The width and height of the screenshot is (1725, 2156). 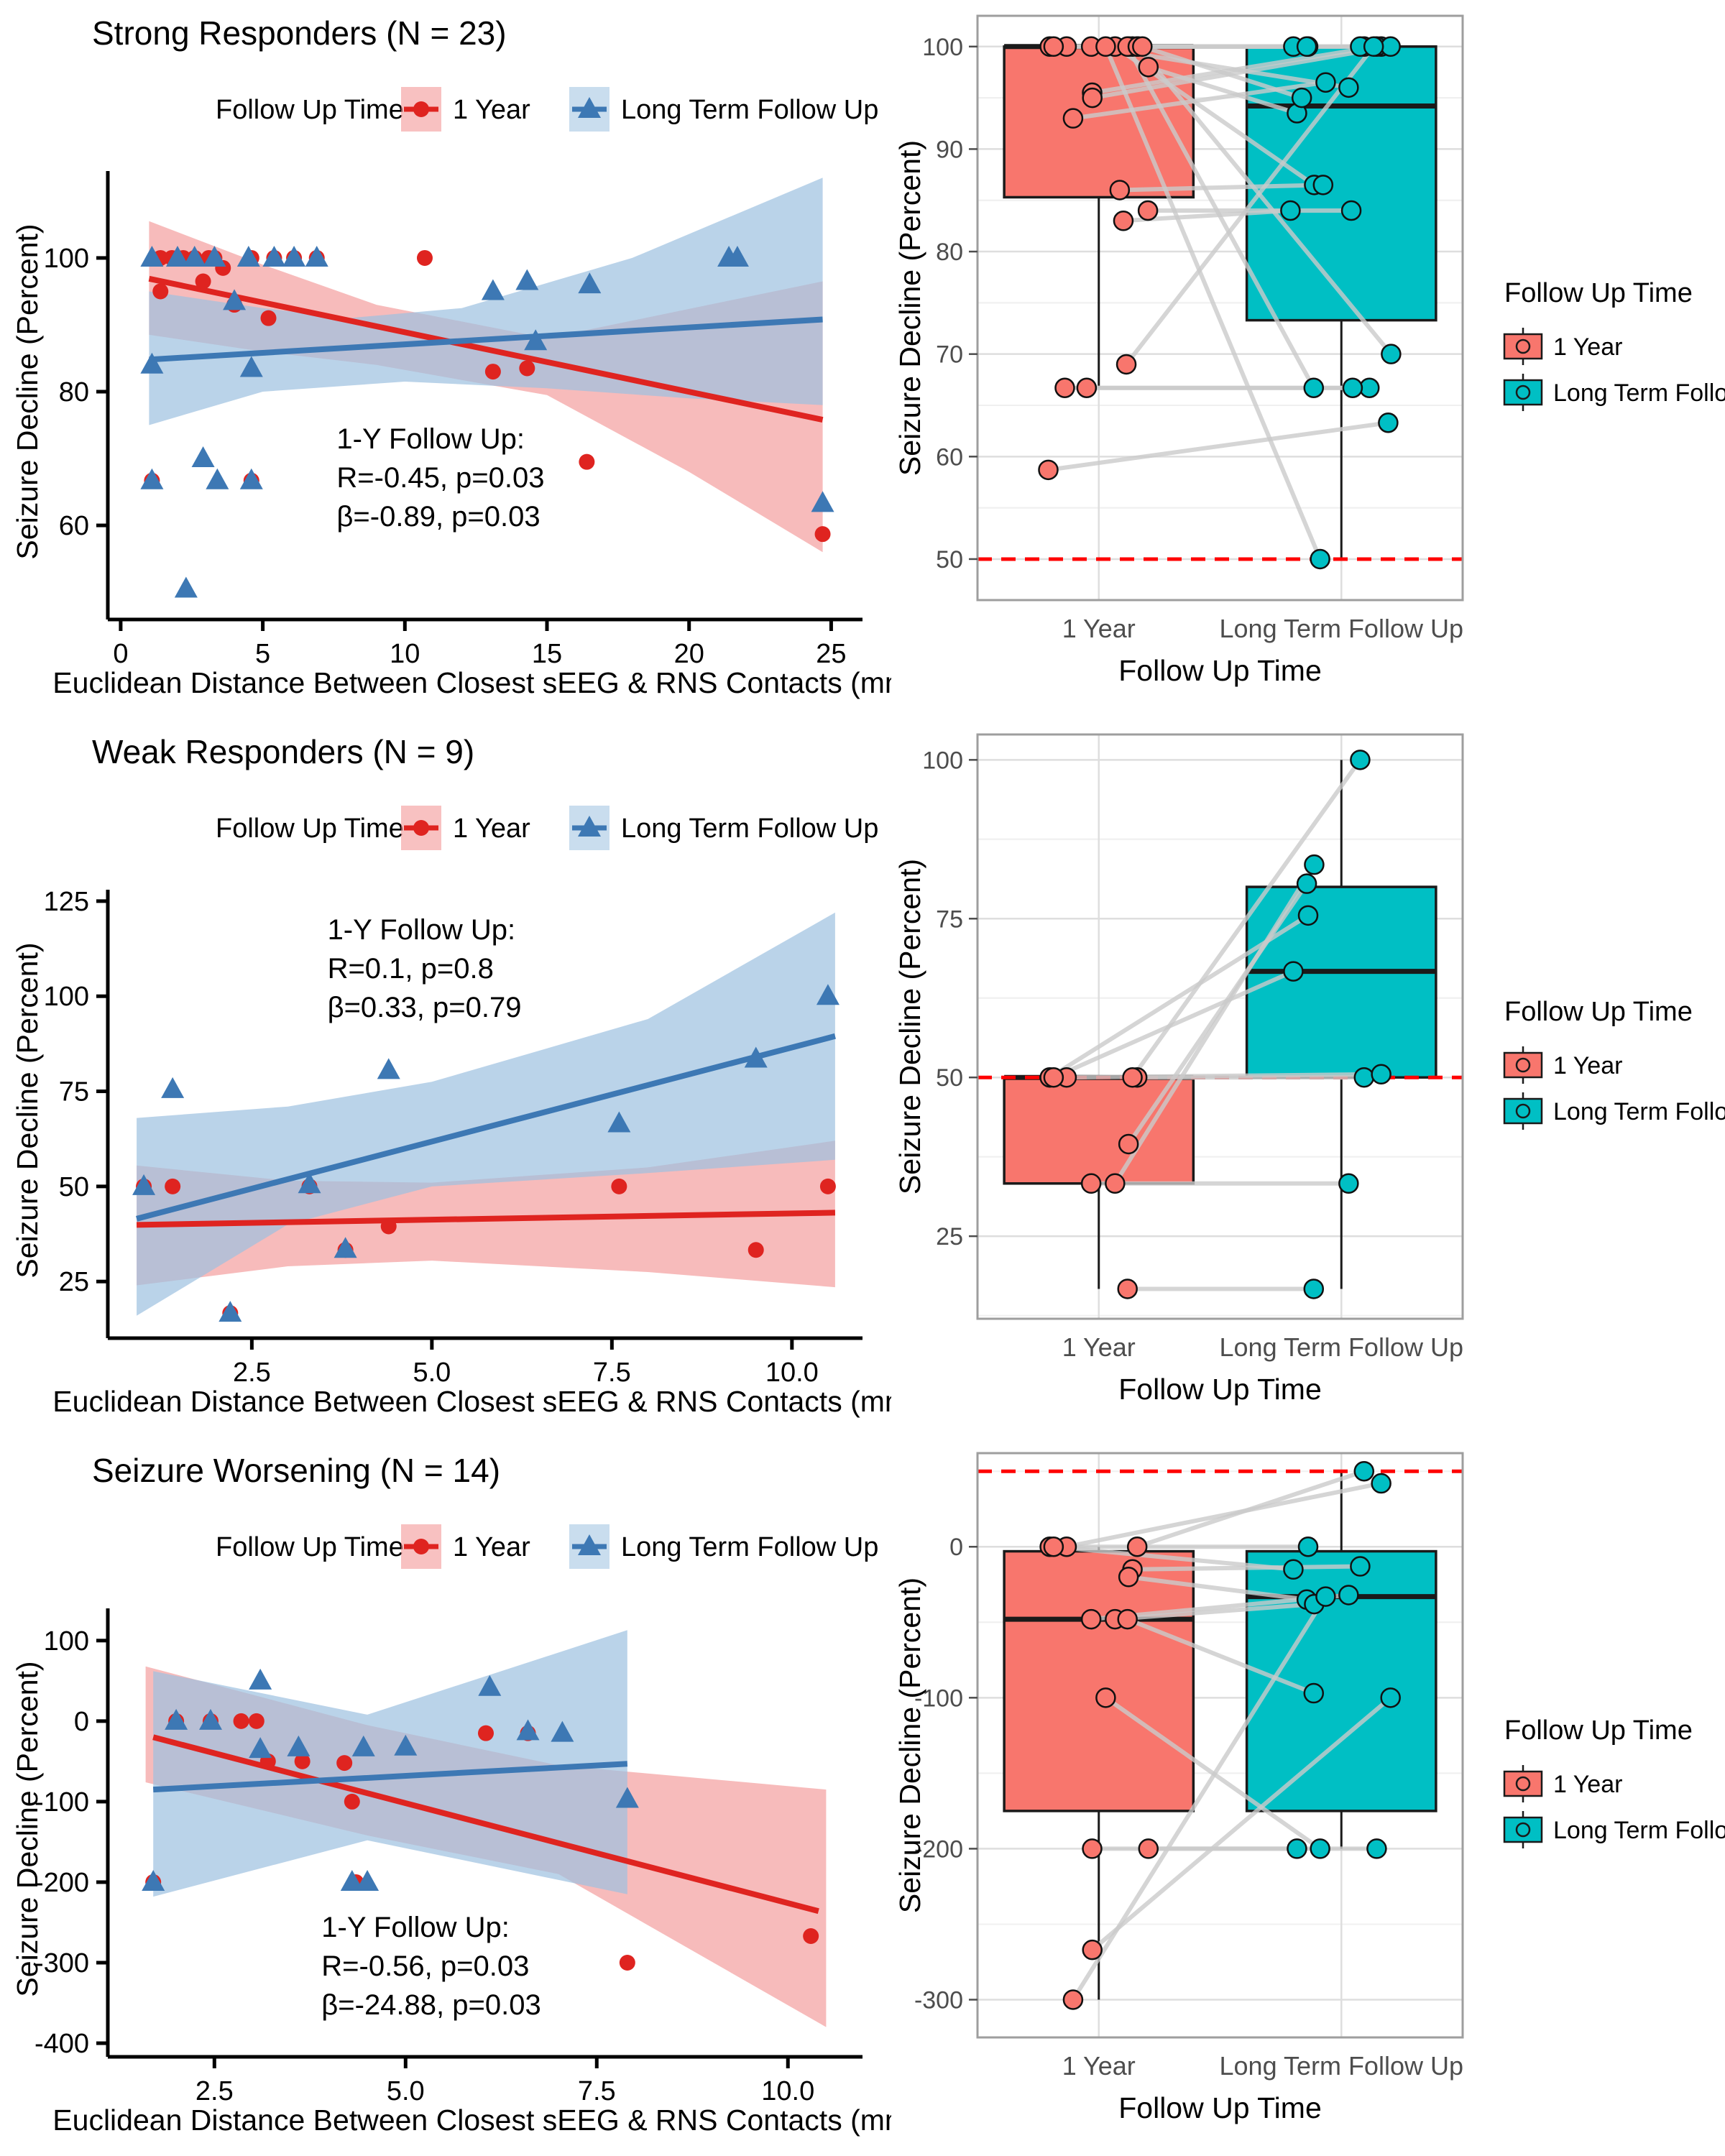 I want to click on panel-border, so click(x=1220, y=1026).